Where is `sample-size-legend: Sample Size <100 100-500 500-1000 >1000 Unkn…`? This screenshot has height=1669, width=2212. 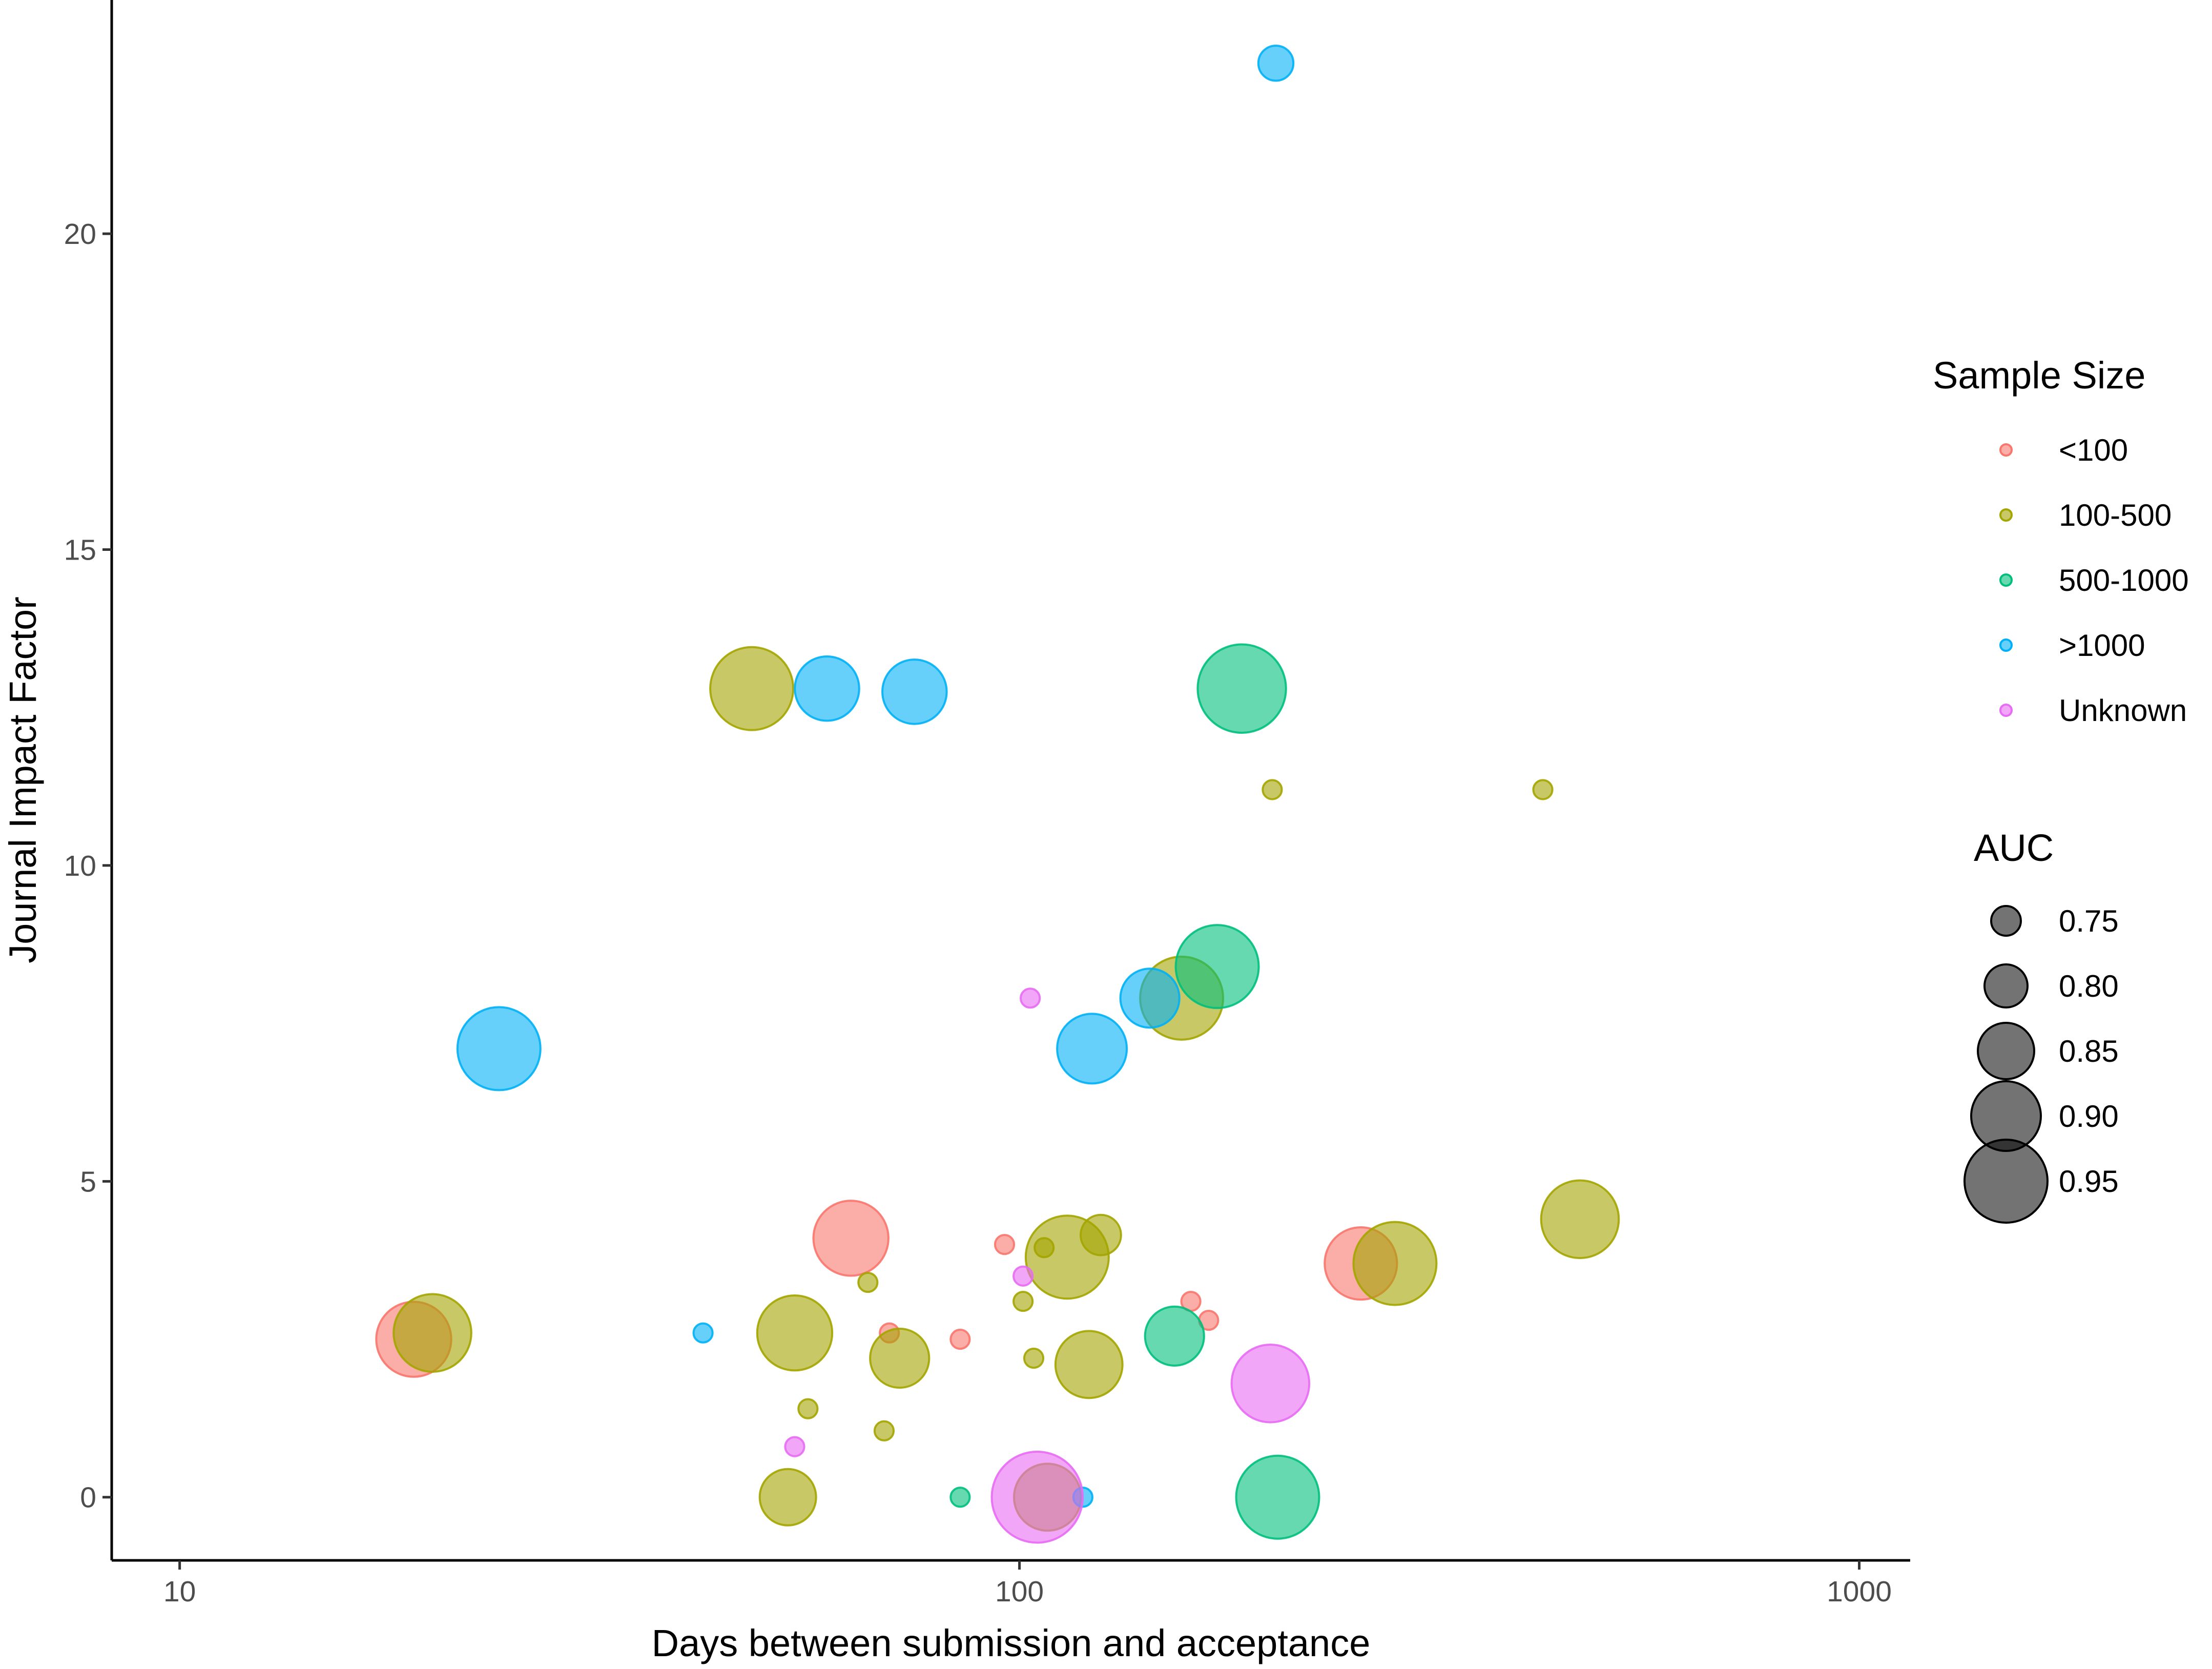 sample-size-legend: Sample Size <100 100-500 500-1000 >1000 Unkn… is located at coordinates (2061, 541).